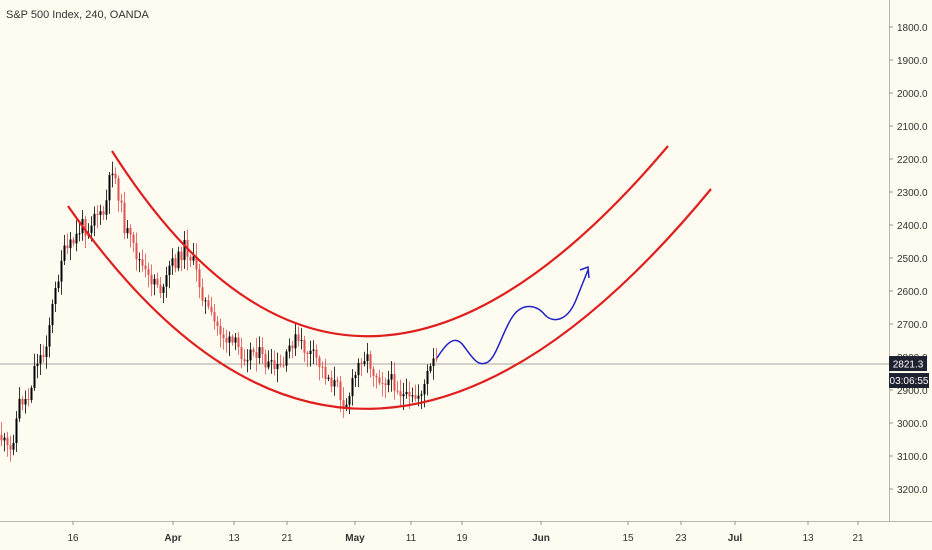  What do you see at coordinates (909, 381) in the screenshot?
I see `countdown-box` at bounding box center [909, 381].